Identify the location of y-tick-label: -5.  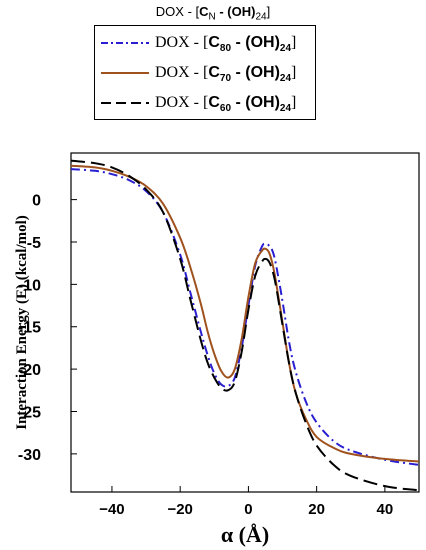
(34, 243).